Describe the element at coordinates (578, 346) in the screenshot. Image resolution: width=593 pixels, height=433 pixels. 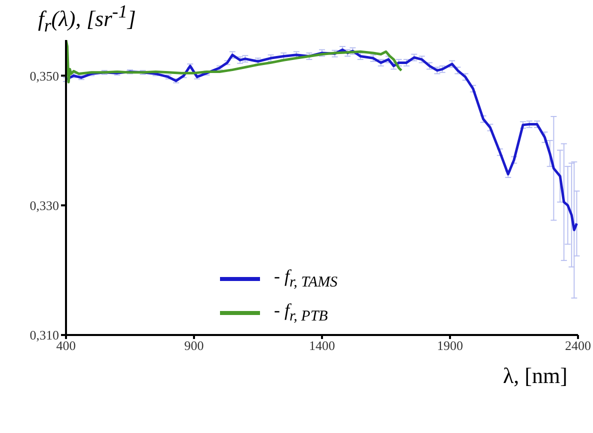
I see `x-tick-label: 2400` at that location.